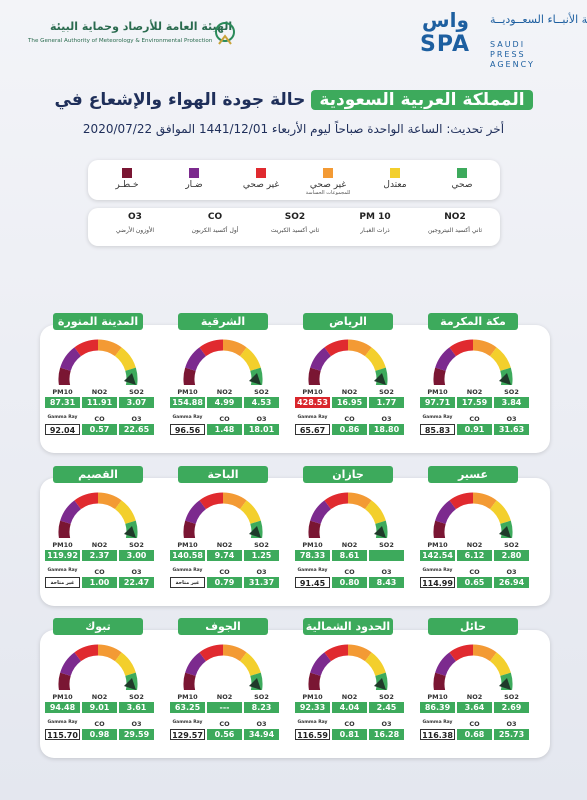 This screenshot has width=587, height=800. What do you see at coordinates (215, 217) in the screenshot?
I see `pollutant-code: CO` at bounding box center [215, 217].